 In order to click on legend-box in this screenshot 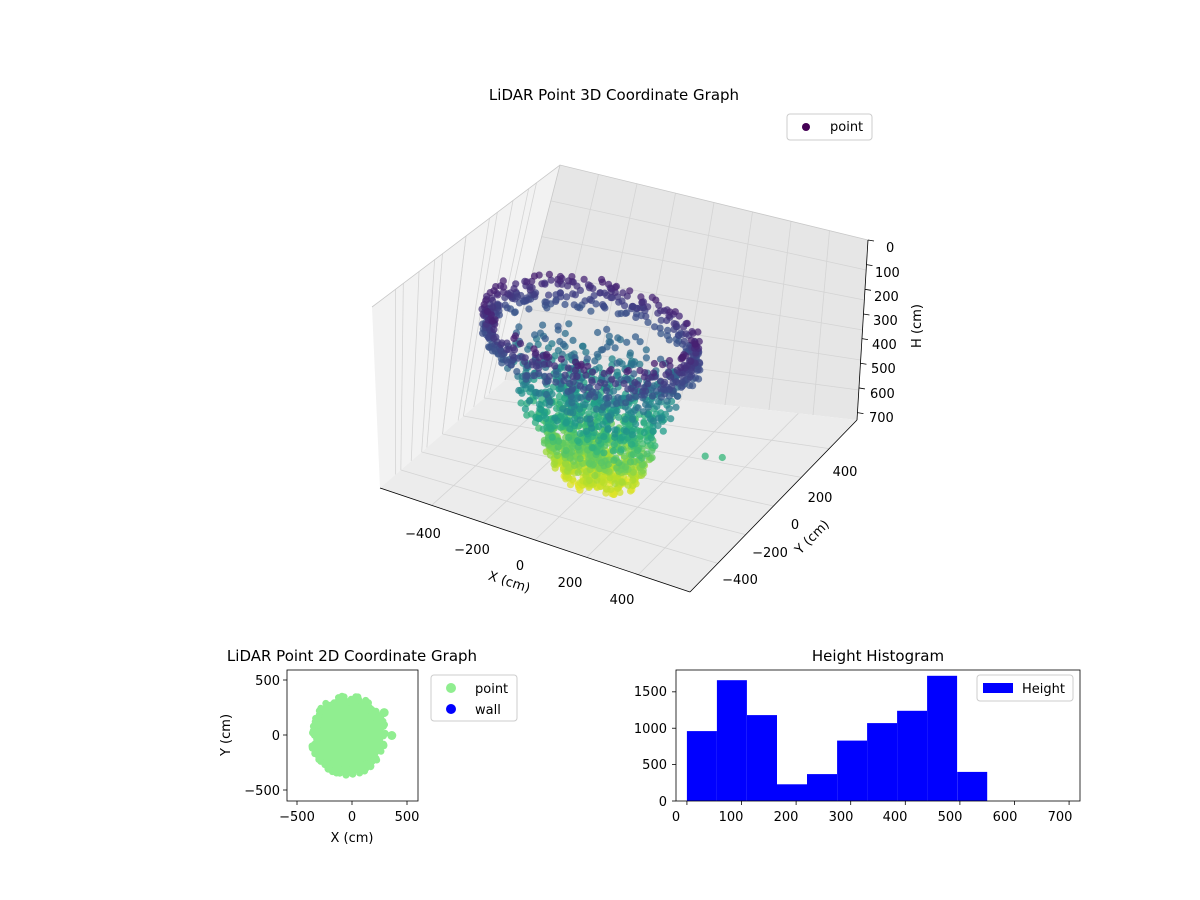, I will do `click(1025, 688)`.